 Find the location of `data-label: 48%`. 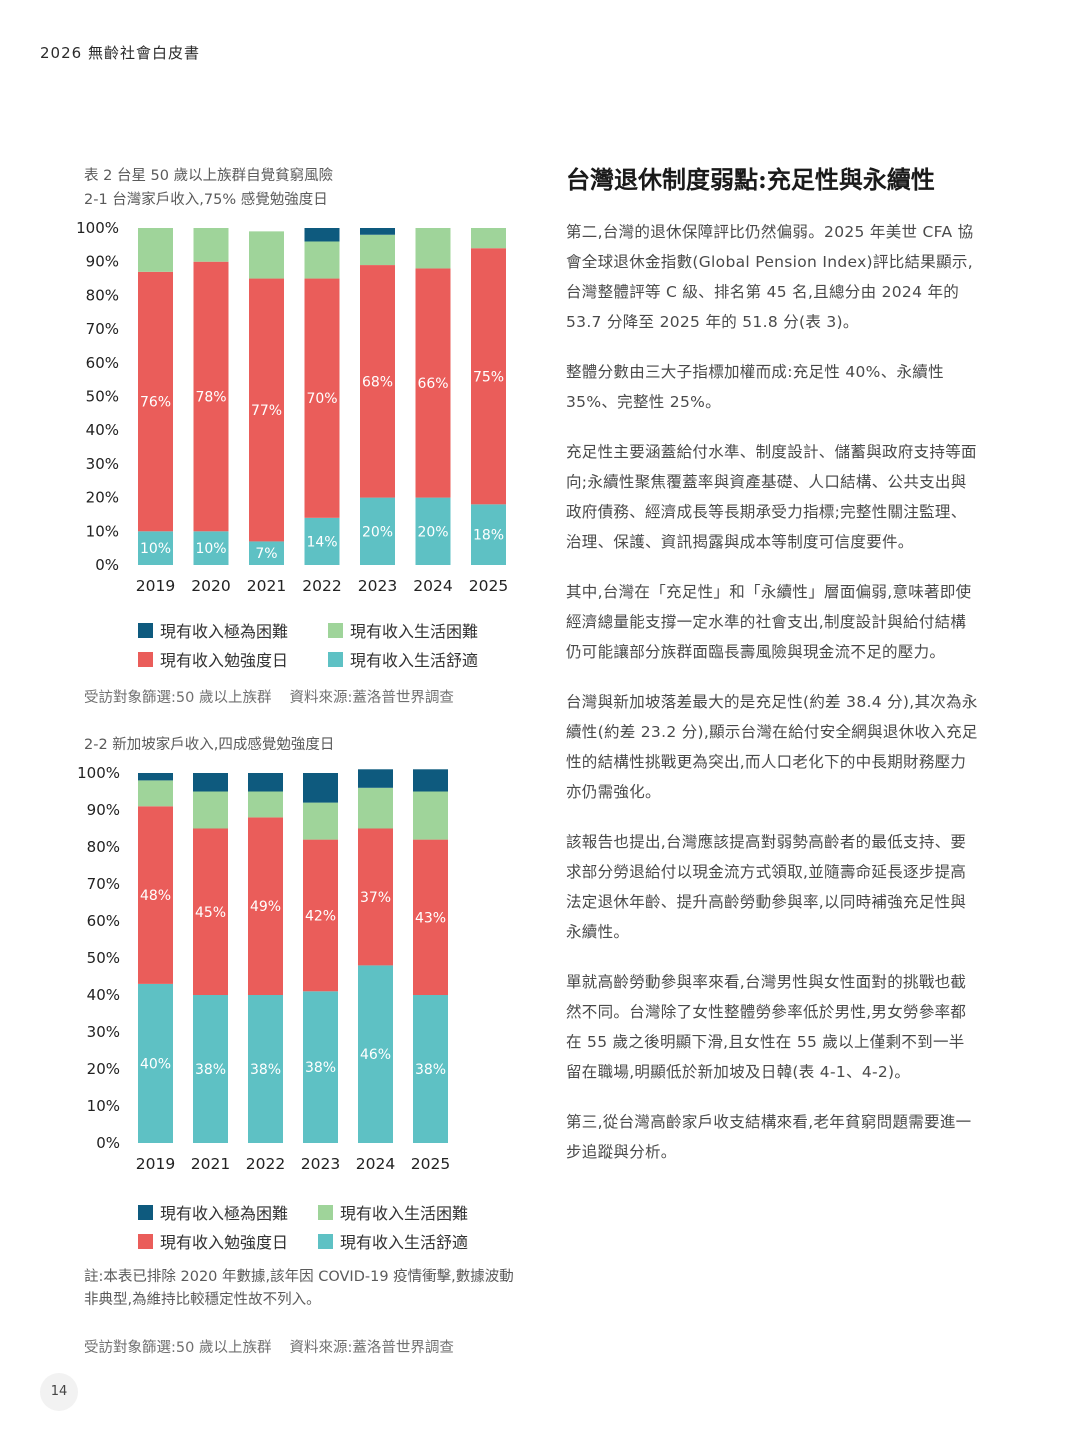

data-label: 48% is located at coordinates (155, 896).